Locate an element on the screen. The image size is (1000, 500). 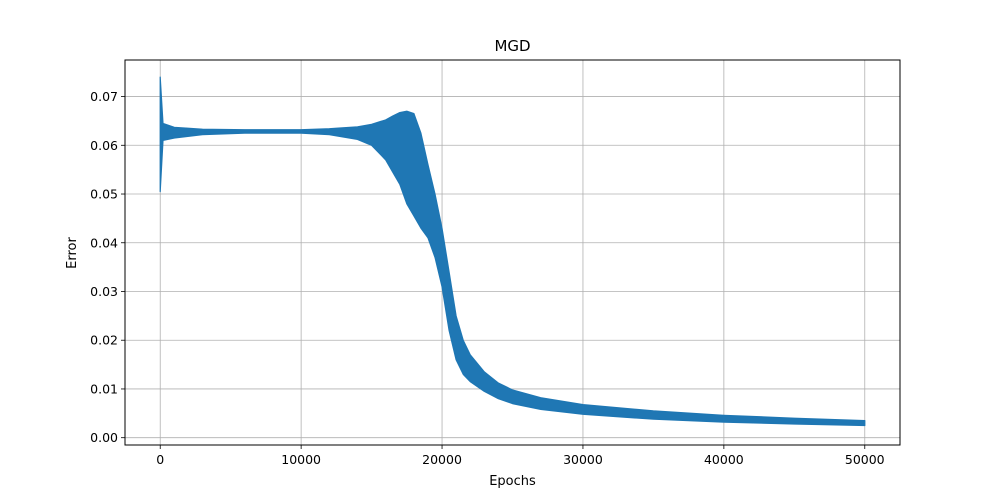
x-tick-label: 20000 is located at coordinates (442, 459).